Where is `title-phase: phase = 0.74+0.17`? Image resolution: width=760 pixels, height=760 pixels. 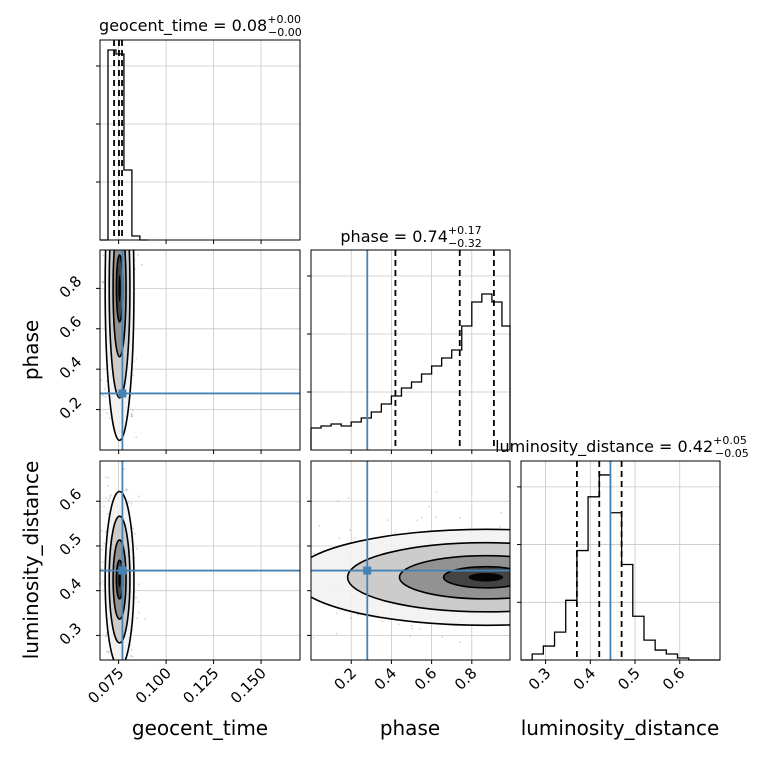 title-phase: phase = 0.74+0.17 is located at coordinates (410, 235).